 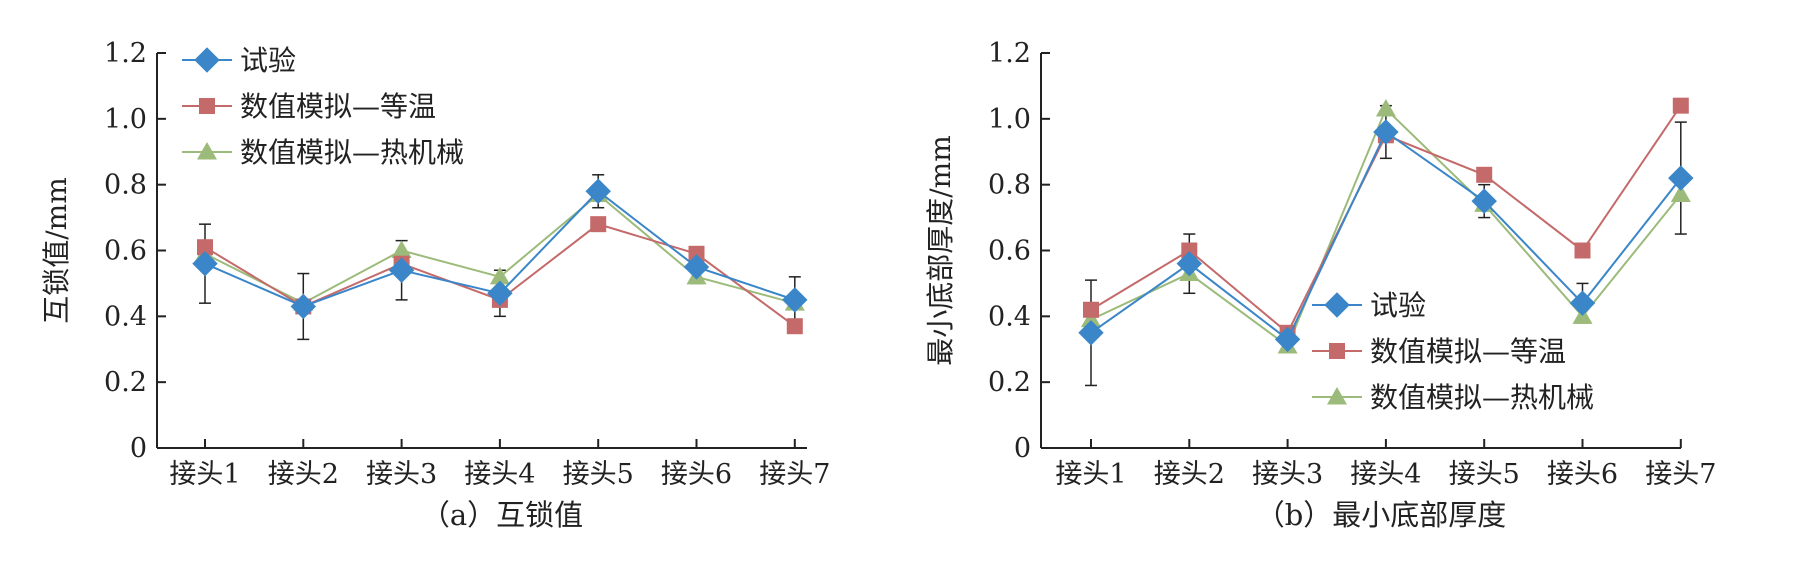 What do you see at coordinates (56, 250) in the screenshot?
I see `y-axis-label: 互锁值/mm` at bounding box center [56, 250].